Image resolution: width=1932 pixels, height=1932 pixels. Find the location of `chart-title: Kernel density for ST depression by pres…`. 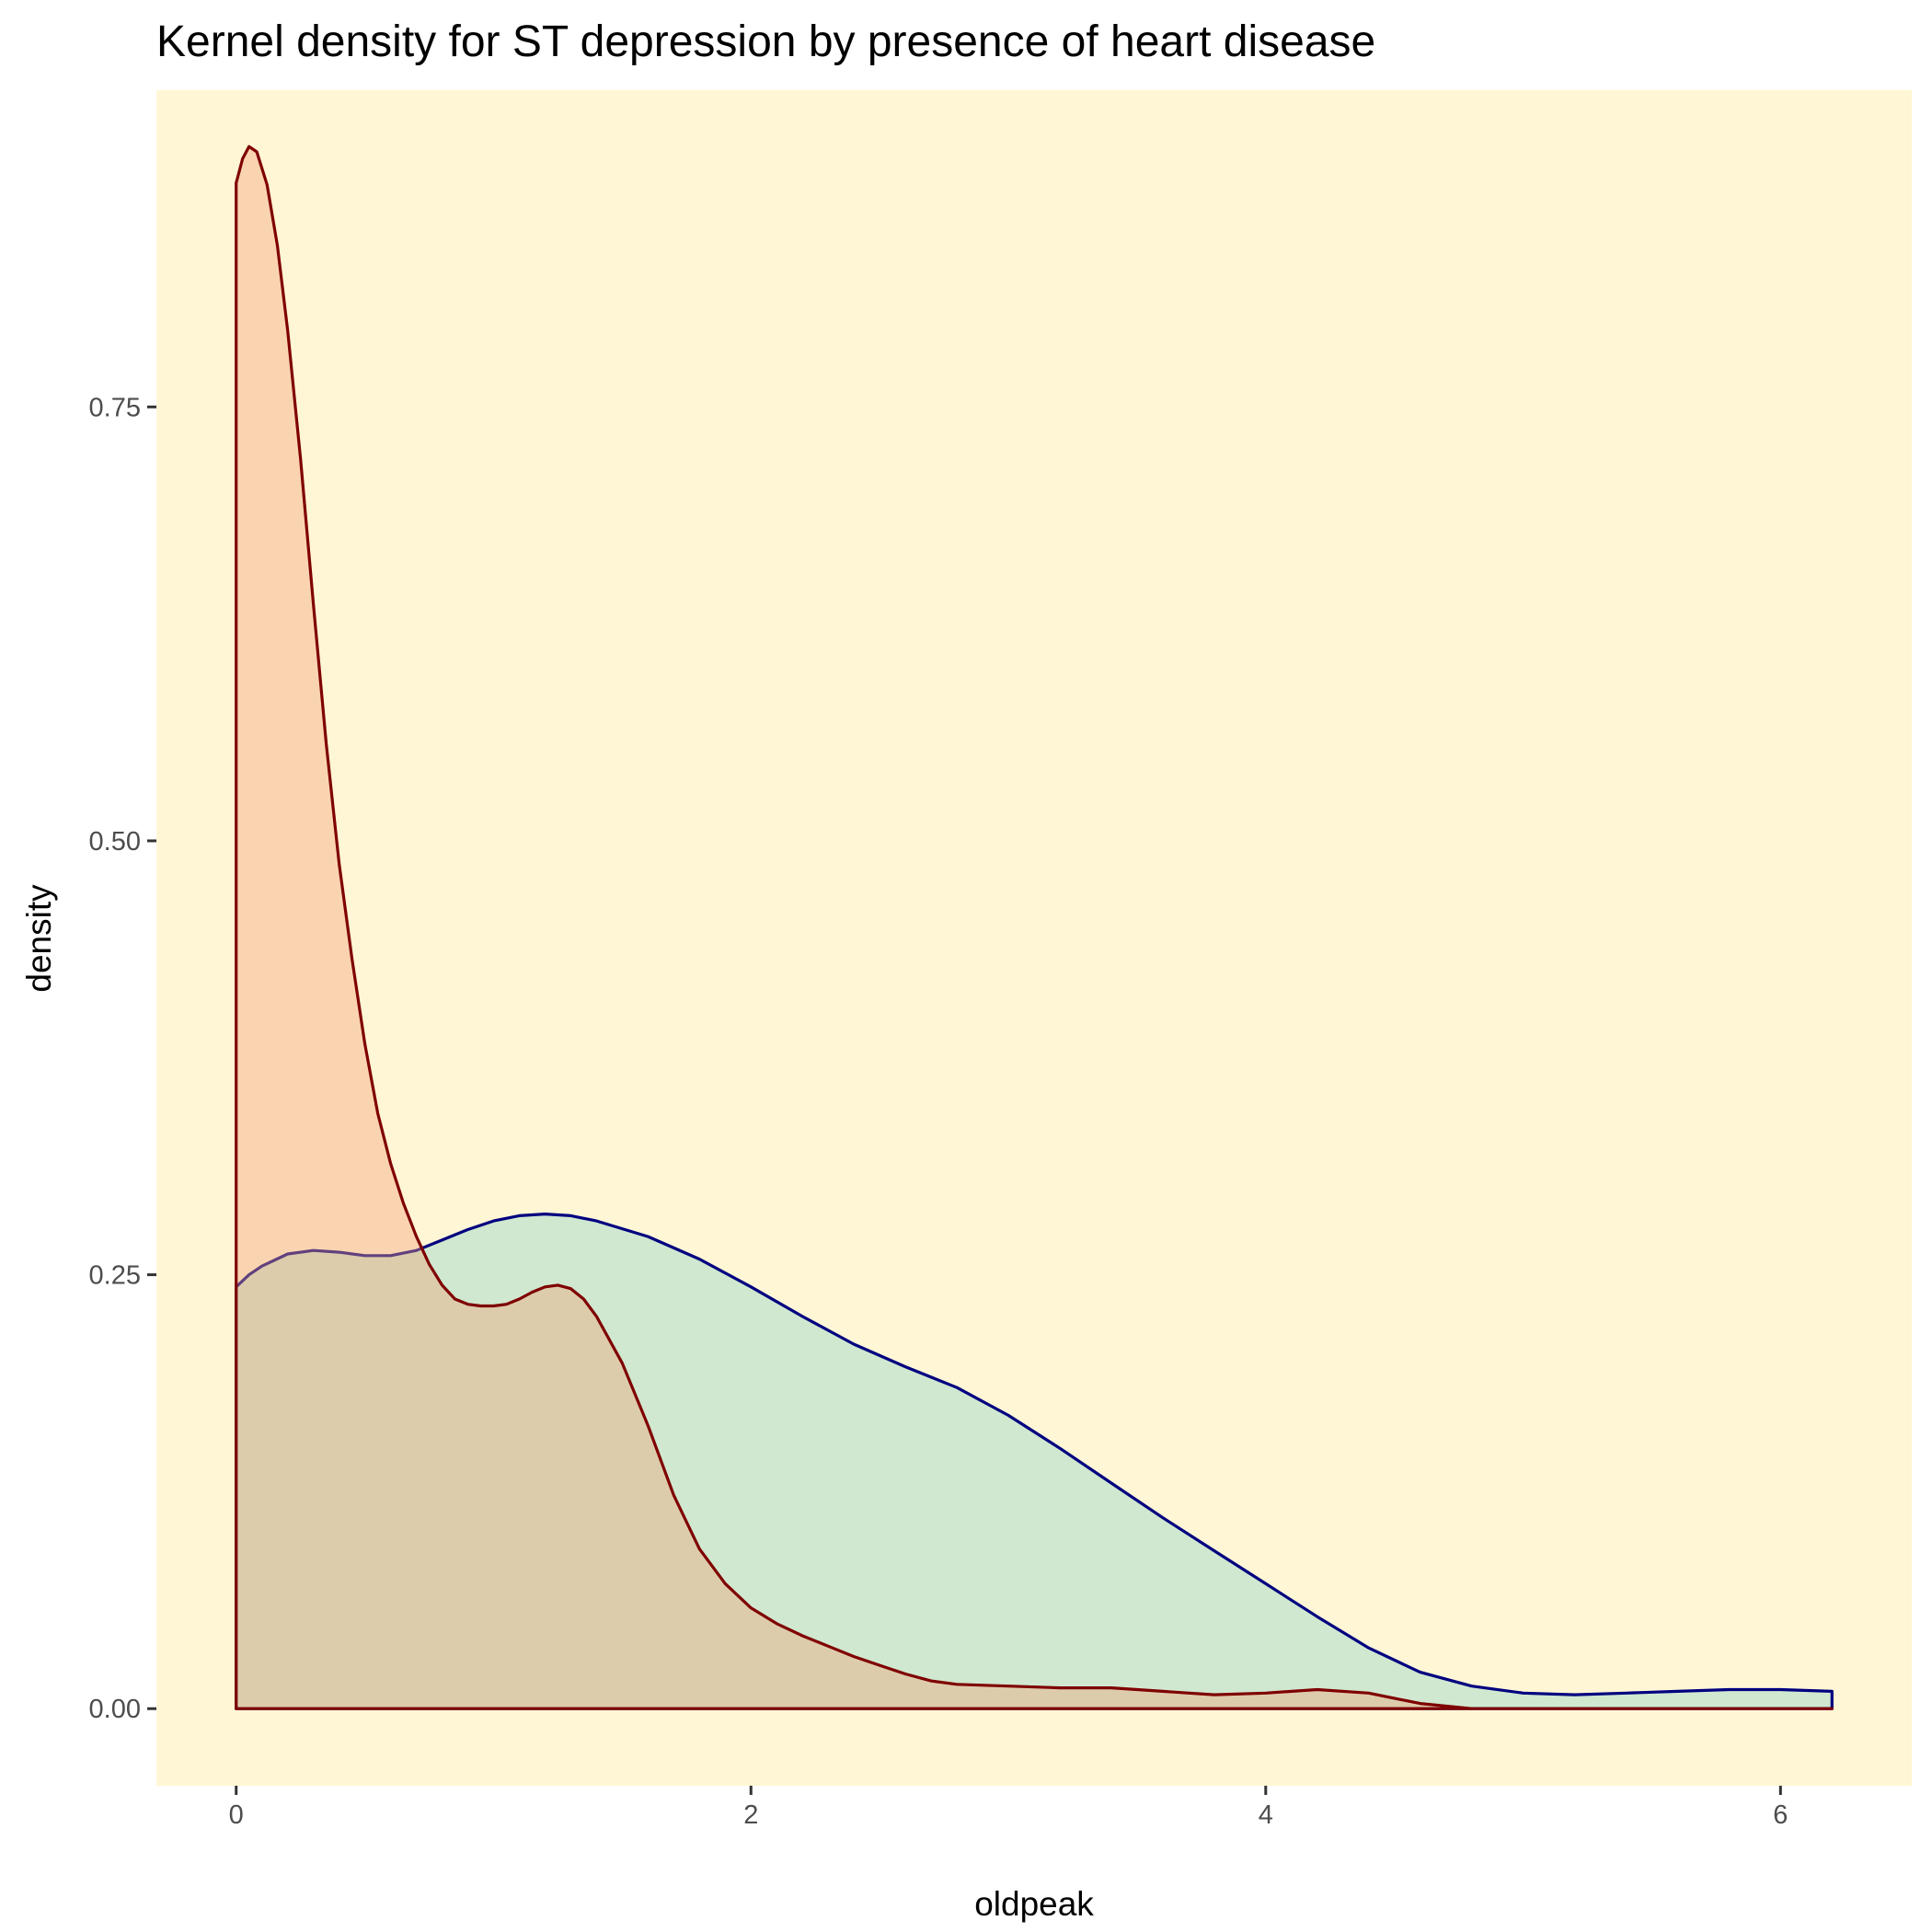

chart-title: Kernel density for ST depression by pres… is located at coordinates (765, 41).